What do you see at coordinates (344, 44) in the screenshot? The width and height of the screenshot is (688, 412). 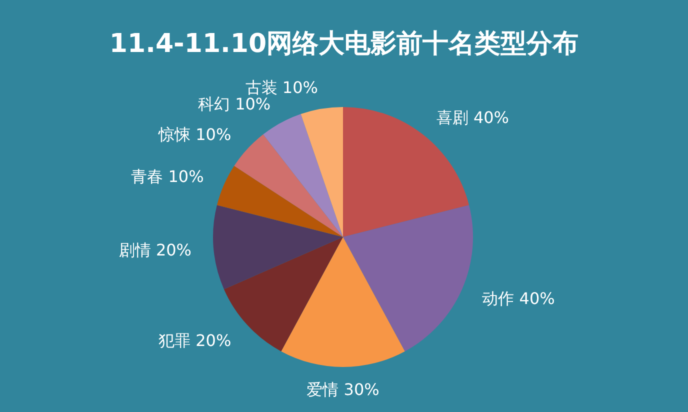 I see `title: 11.4-11.10网络大电影前十名类型分布` at bounding box center [344, 44].